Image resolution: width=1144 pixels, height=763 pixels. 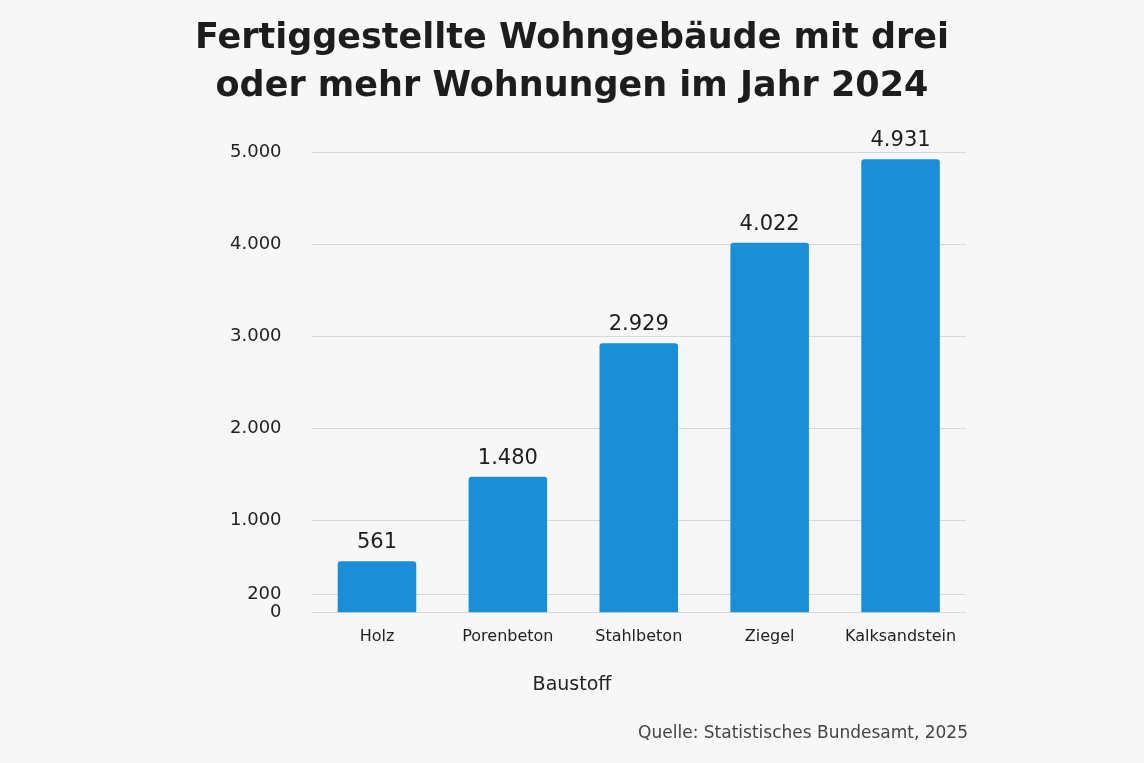 What do you see at coordinates (900, 635) in the screenshot?
I see `x-tick-label: Kalksandstein` at bounding box center [900, 635].